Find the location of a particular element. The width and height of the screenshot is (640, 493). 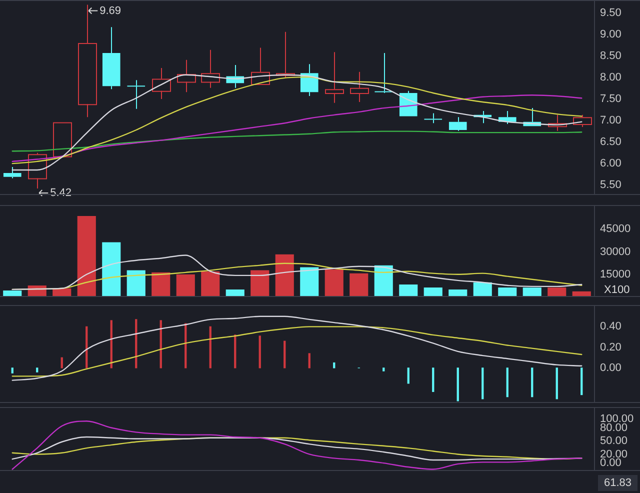

annotation: 9.69 is located at coordinates (111, 10).